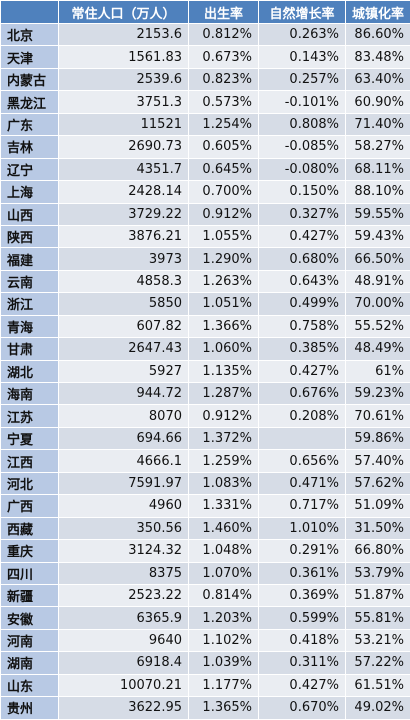 Image resolution: width=410 pixels, height=720 pixels. What do you see at coordinates (124, 124) in the screenshot?
I see `population-cell: 11521` at bounding box center [124, 124].